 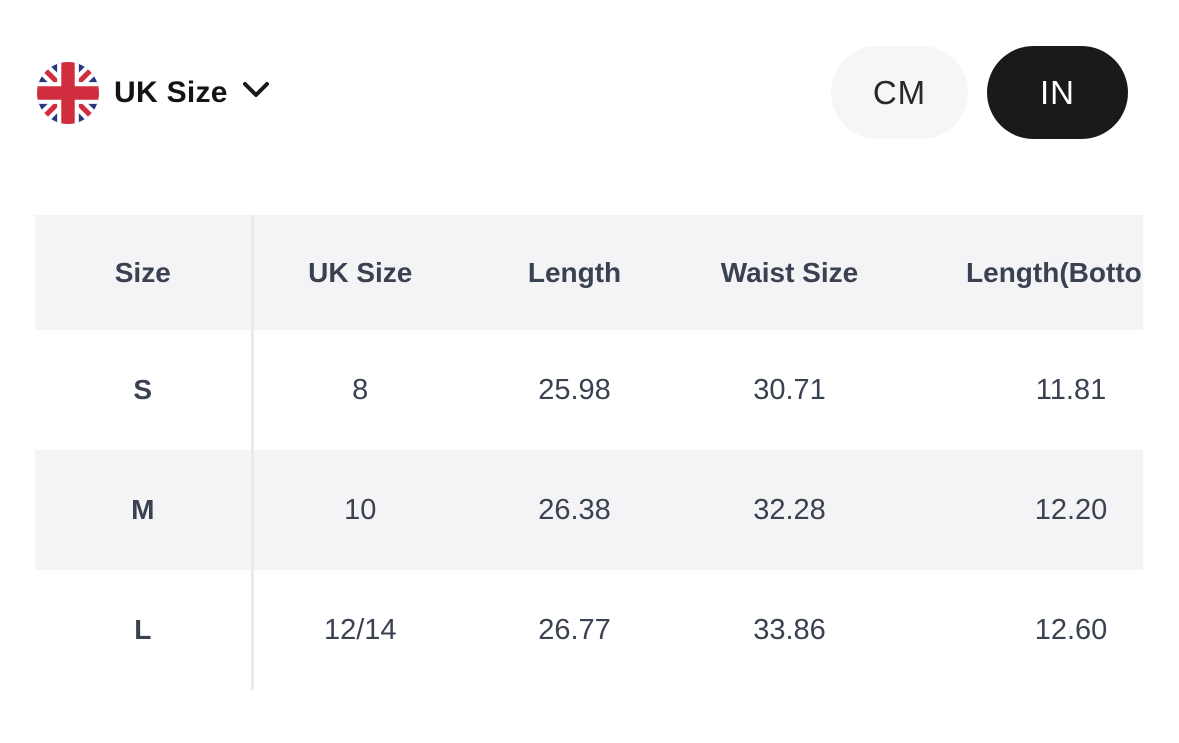 I want to click on waist-size-value: 33.86, so click(x=789, y=629).